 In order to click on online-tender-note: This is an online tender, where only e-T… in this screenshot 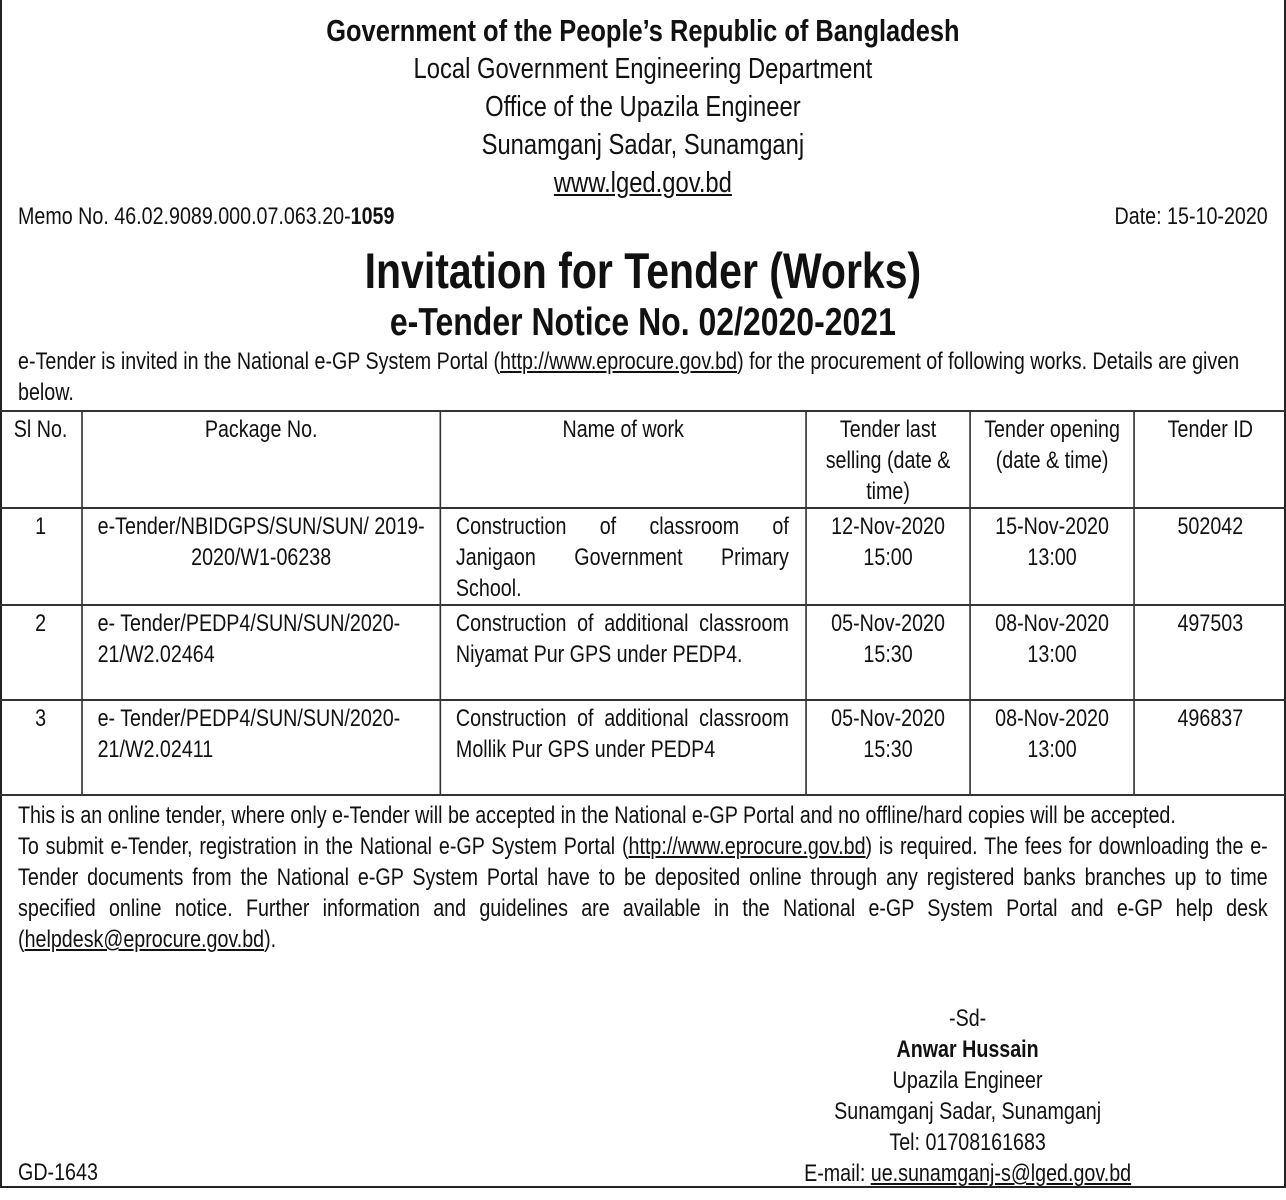, I will do `click(597, 815)`.